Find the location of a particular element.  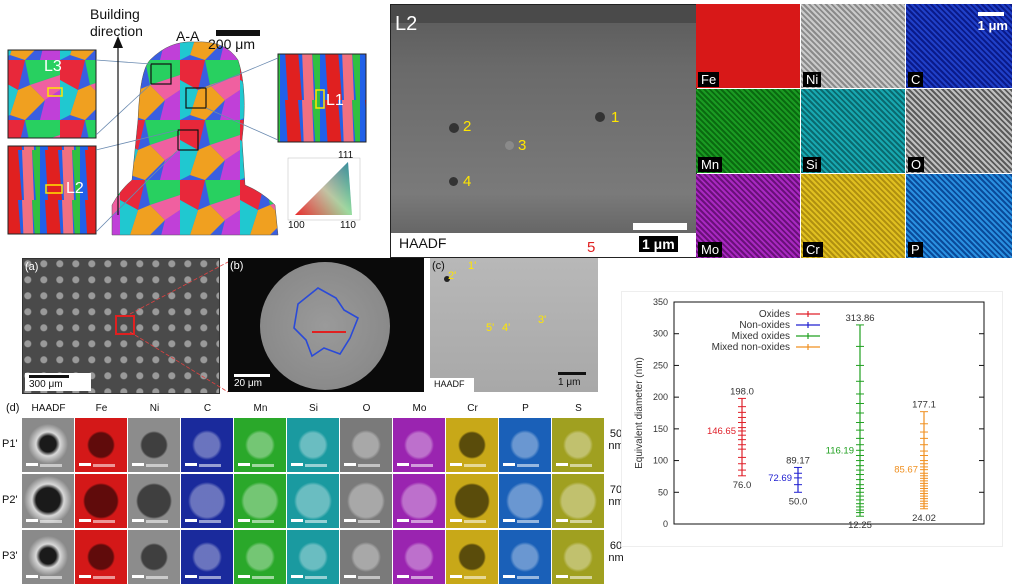

panel-c-haadf: (c) 1' 2' 3' 4' 5' HAADF 1 μm is located at coordinates (514, 325).